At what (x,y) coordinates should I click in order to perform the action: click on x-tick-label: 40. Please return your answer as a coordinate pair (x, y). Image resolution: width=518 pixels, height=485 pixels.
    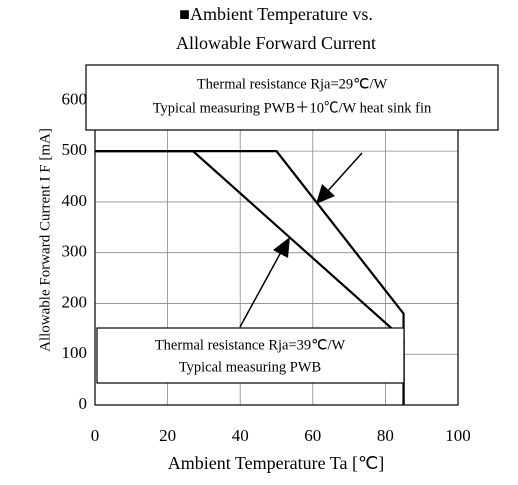
    Looking at the image, I should click on (240, 435).